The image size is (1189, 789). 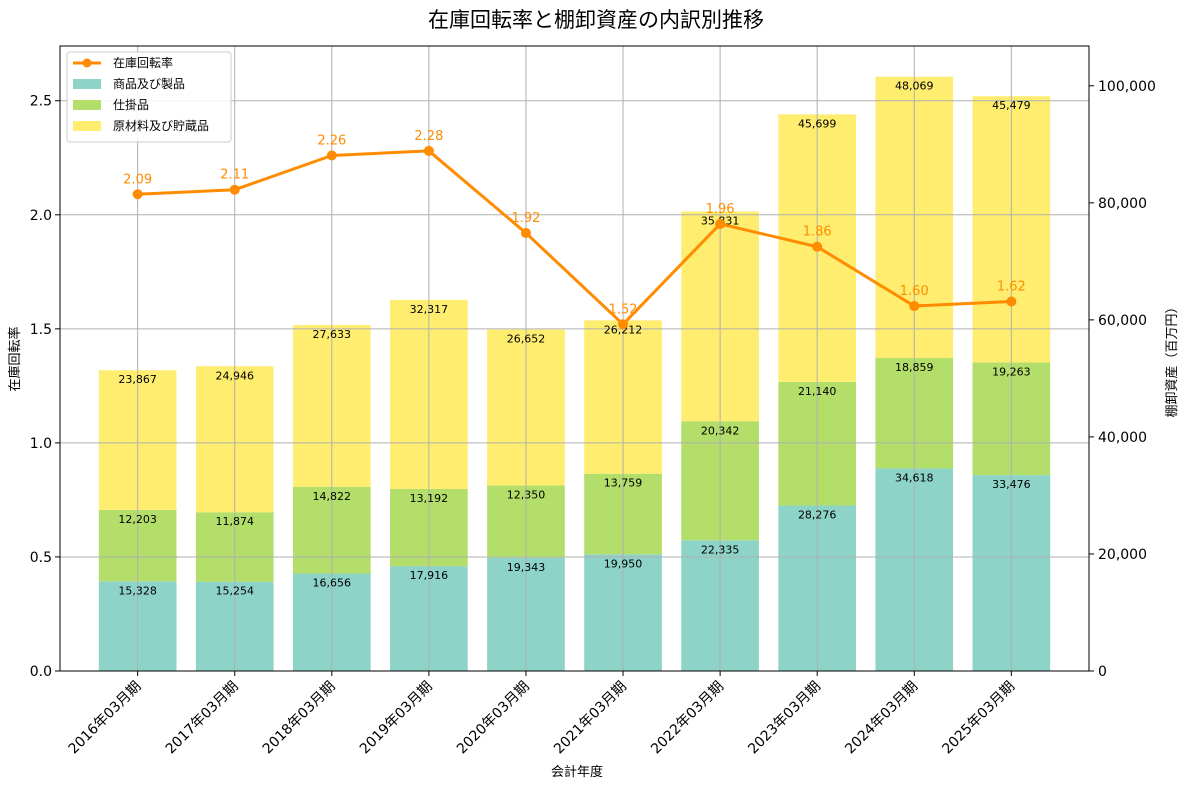 I want to click on y-right-tick-label: 80,000, so click(x=1122, y=204).